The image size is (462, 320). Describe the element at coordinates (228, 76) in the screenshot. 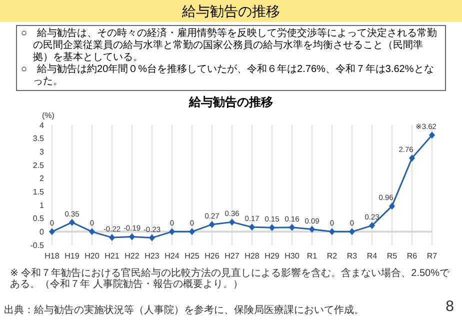

I see `text: ○ 給与勧告は約20年間０%台を推移していたが、令和６年は2.76%、令和７年は3.62%となった。` at that location.